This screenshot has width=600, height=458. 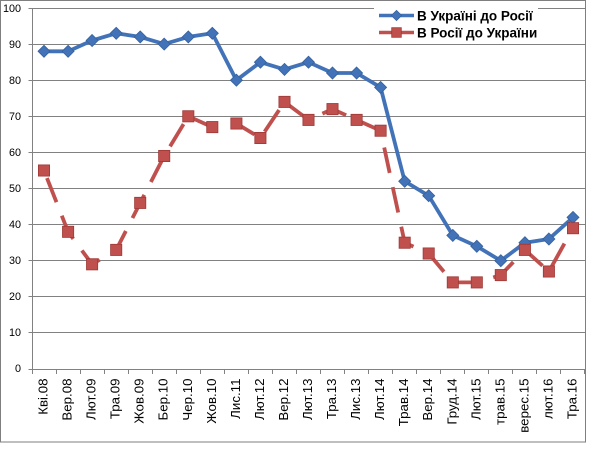 What do you see at coordinates (43, 397) in the screenshot?
I see `svg-text: Кві.08` at bounding box center [43, 397].